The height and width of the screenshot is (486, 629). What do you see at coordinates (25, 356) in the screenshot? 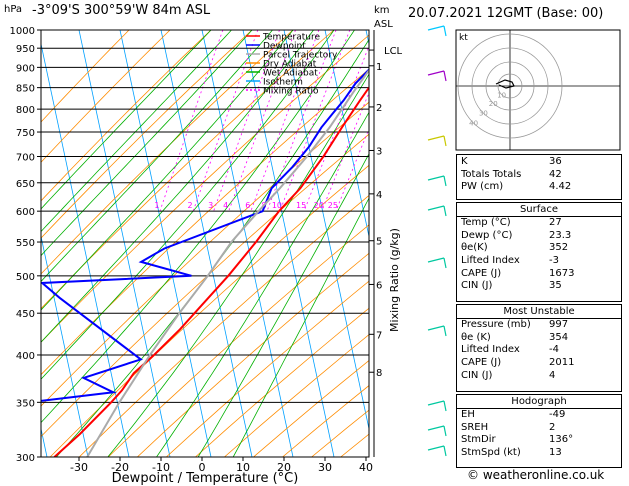
I see `pressure-tick-label: 400` at bounding box center [25, 356].